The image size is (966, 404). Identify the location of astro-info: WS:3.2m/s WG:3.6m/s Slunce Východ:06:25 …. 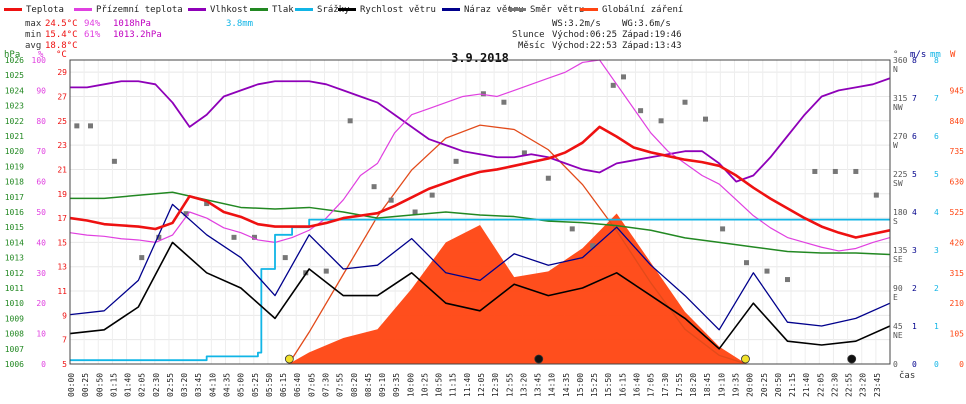
(597, 35).